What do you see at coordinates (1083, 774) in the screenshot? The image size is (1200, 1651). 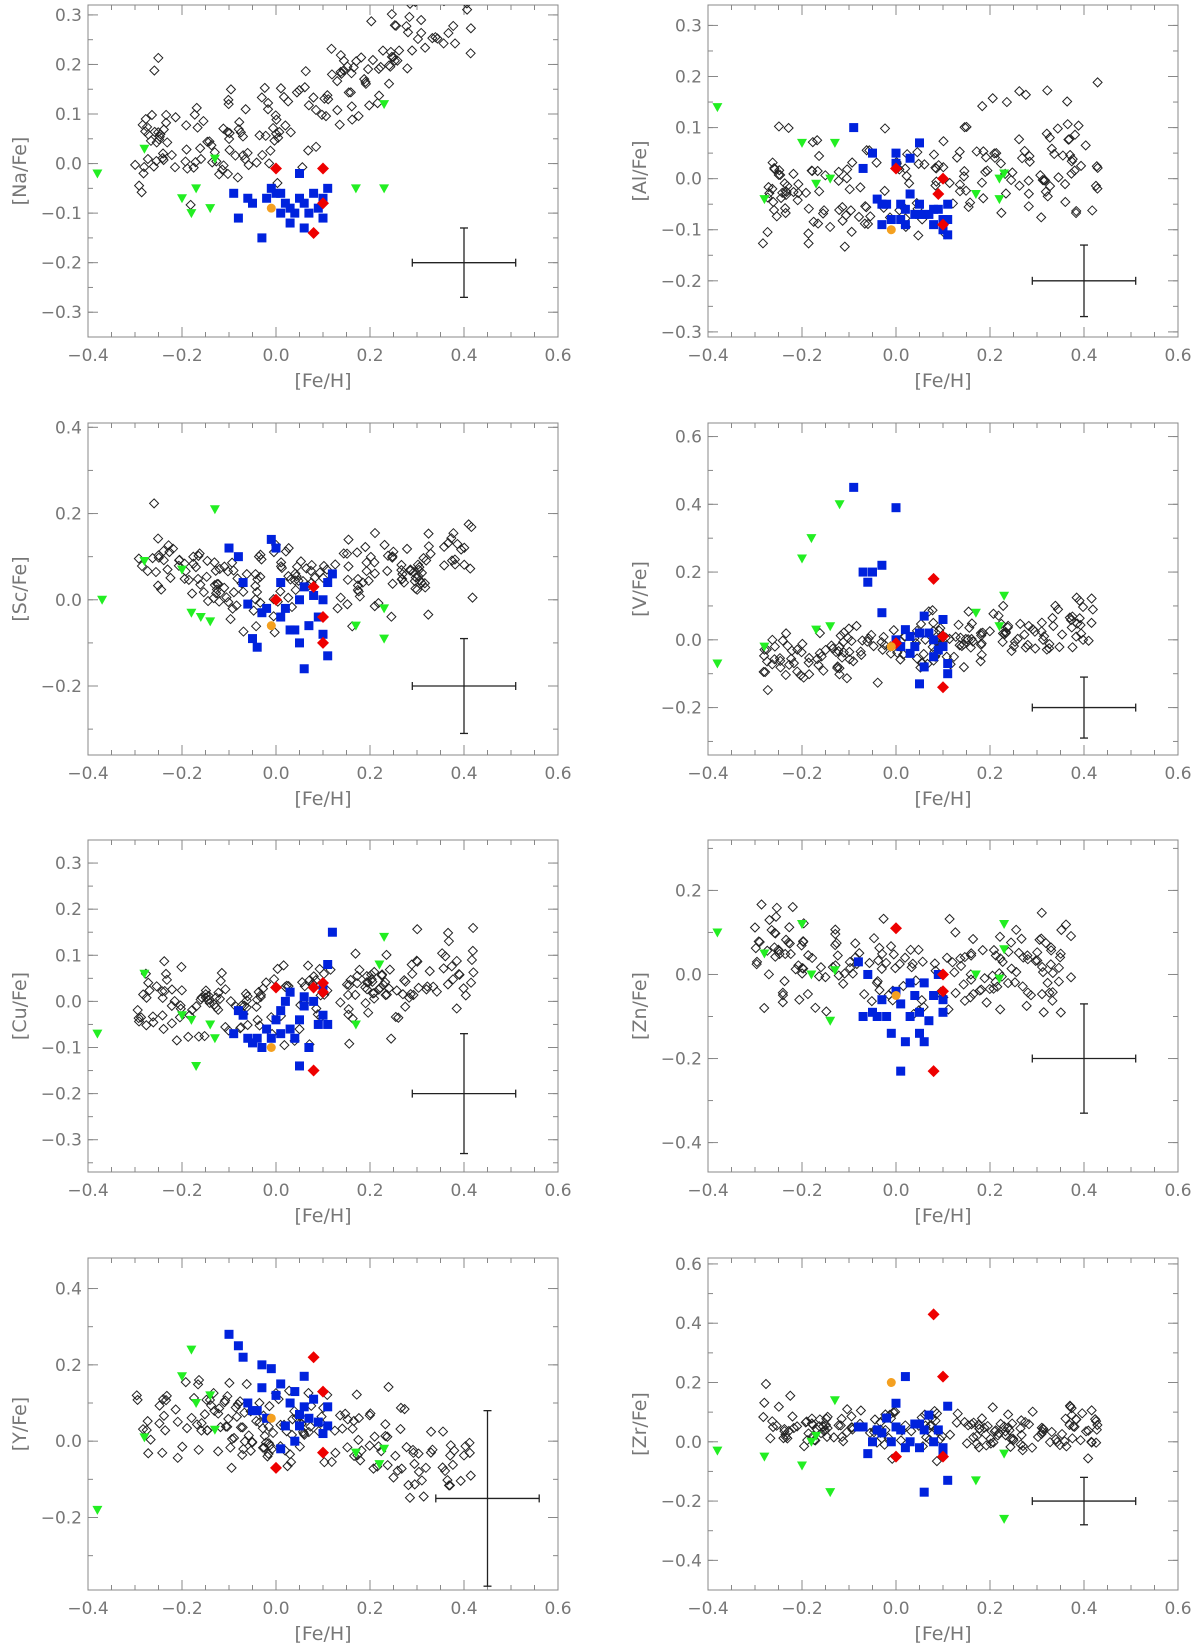 I see `x-tick-label: 0.4` at bounding box center [1083, 774].